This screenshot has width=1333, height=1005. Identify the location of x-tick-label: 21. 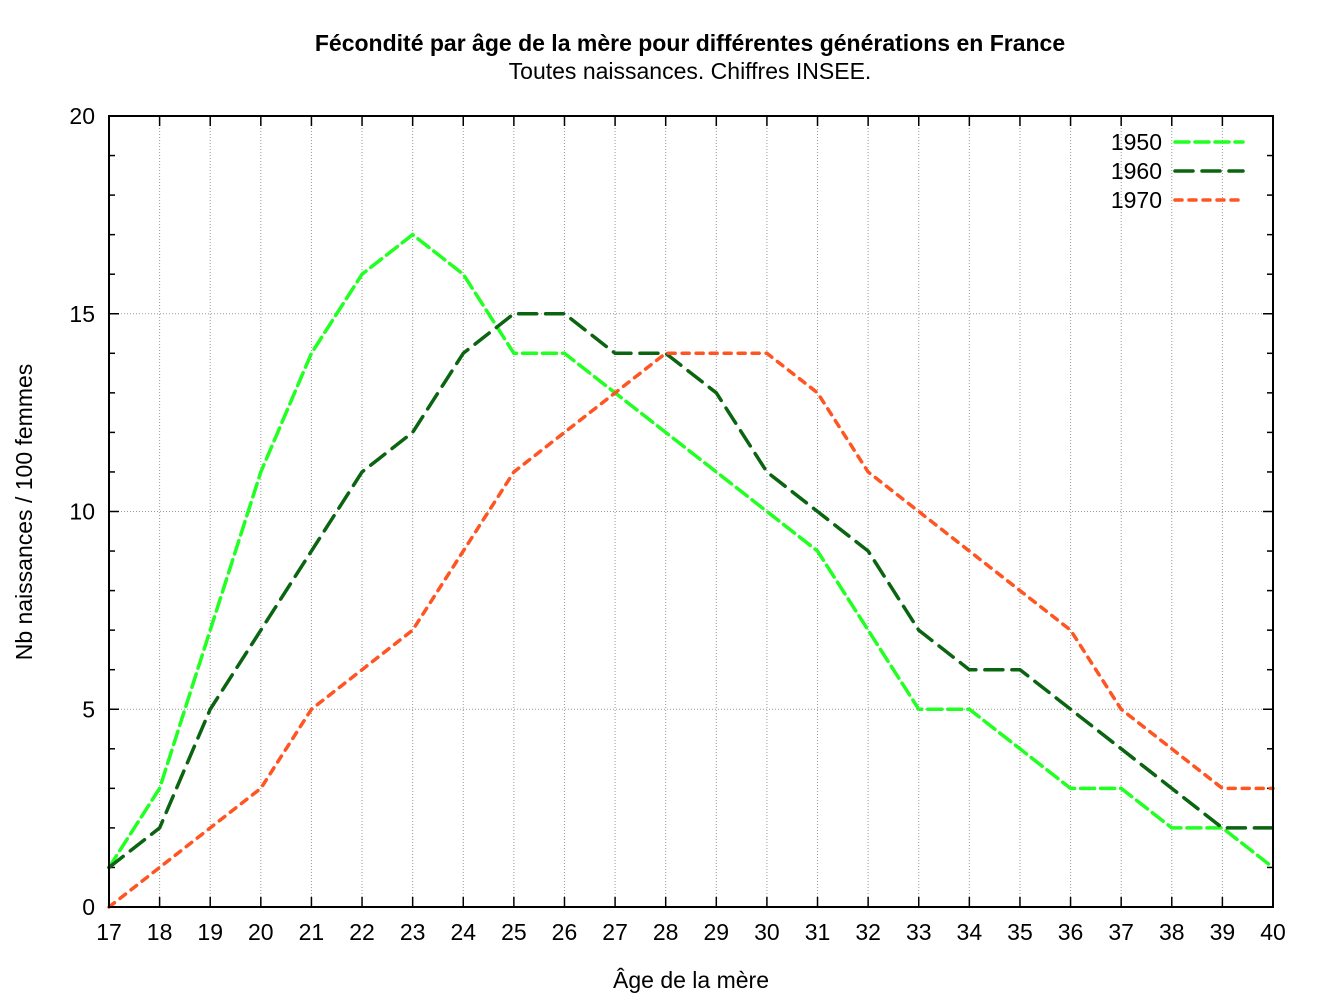
(312, 932).